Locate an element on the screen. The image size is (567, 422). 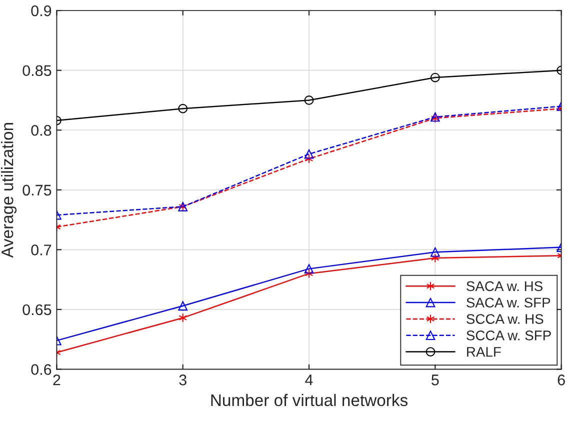
x-tick-label: 2 is located at coordinates (56, 380).